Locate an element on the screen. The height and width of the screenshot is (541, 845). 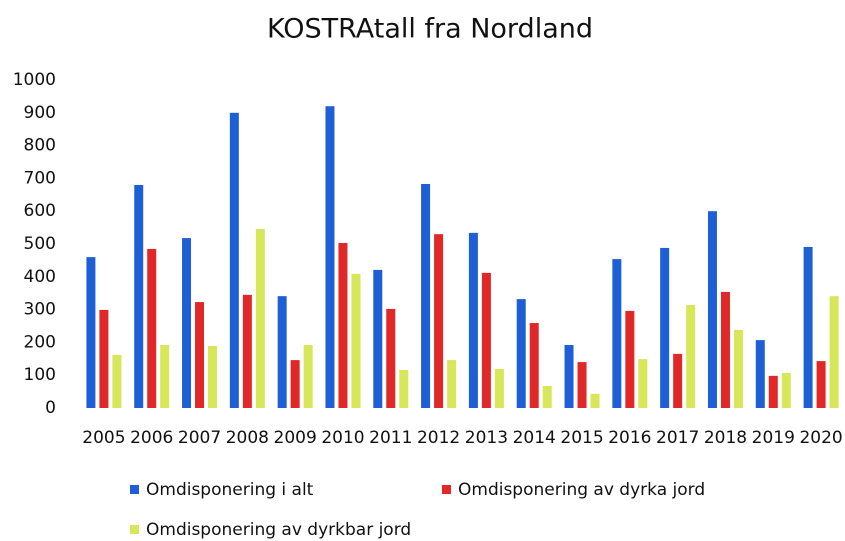
y-tick-label: 800 is located at coordinates (40, 146).